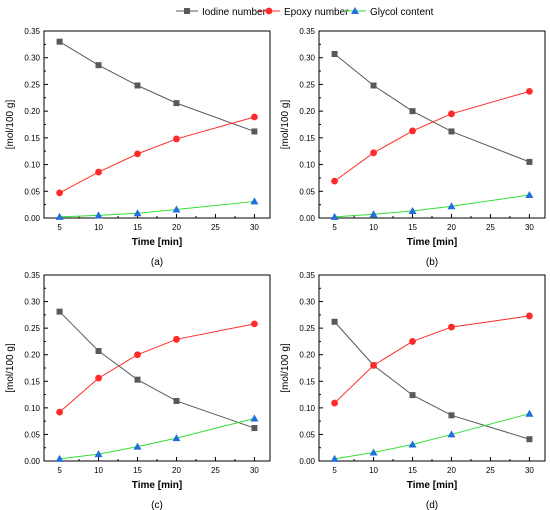  I want to click on legend-item-iodine-number: Iodine number, so click(221, 12).